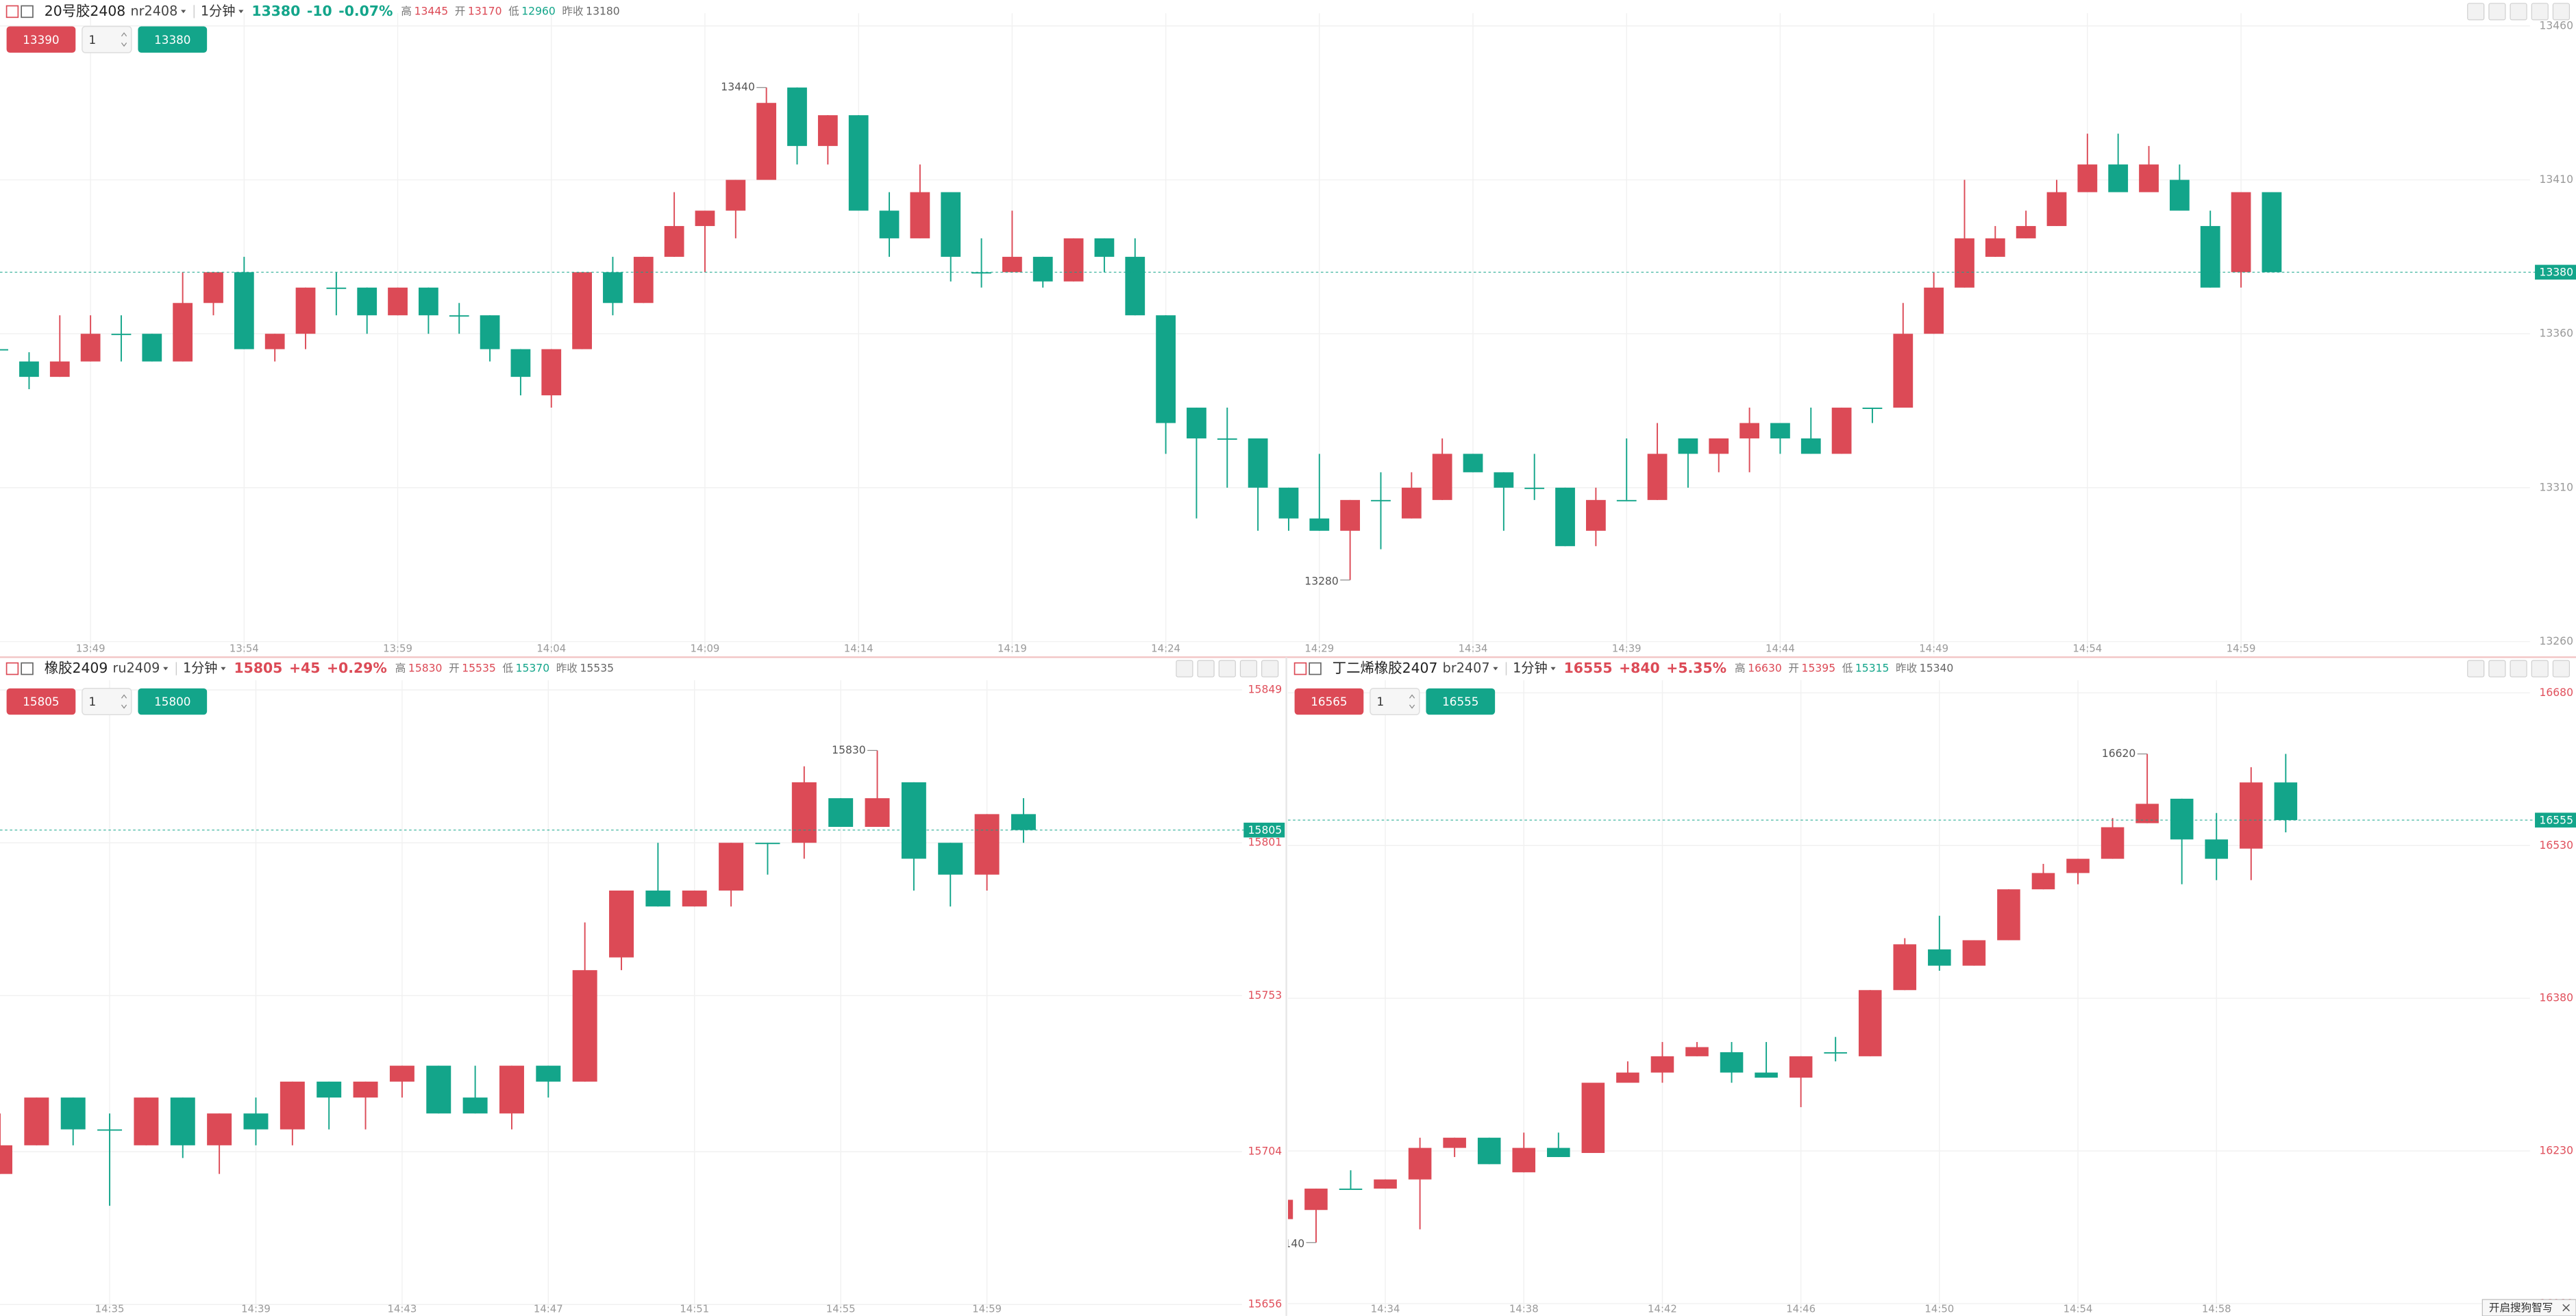 The width and height of the screenshot is (2576, 1316). I want to click on stat-value: 15535, so click(597, 668).